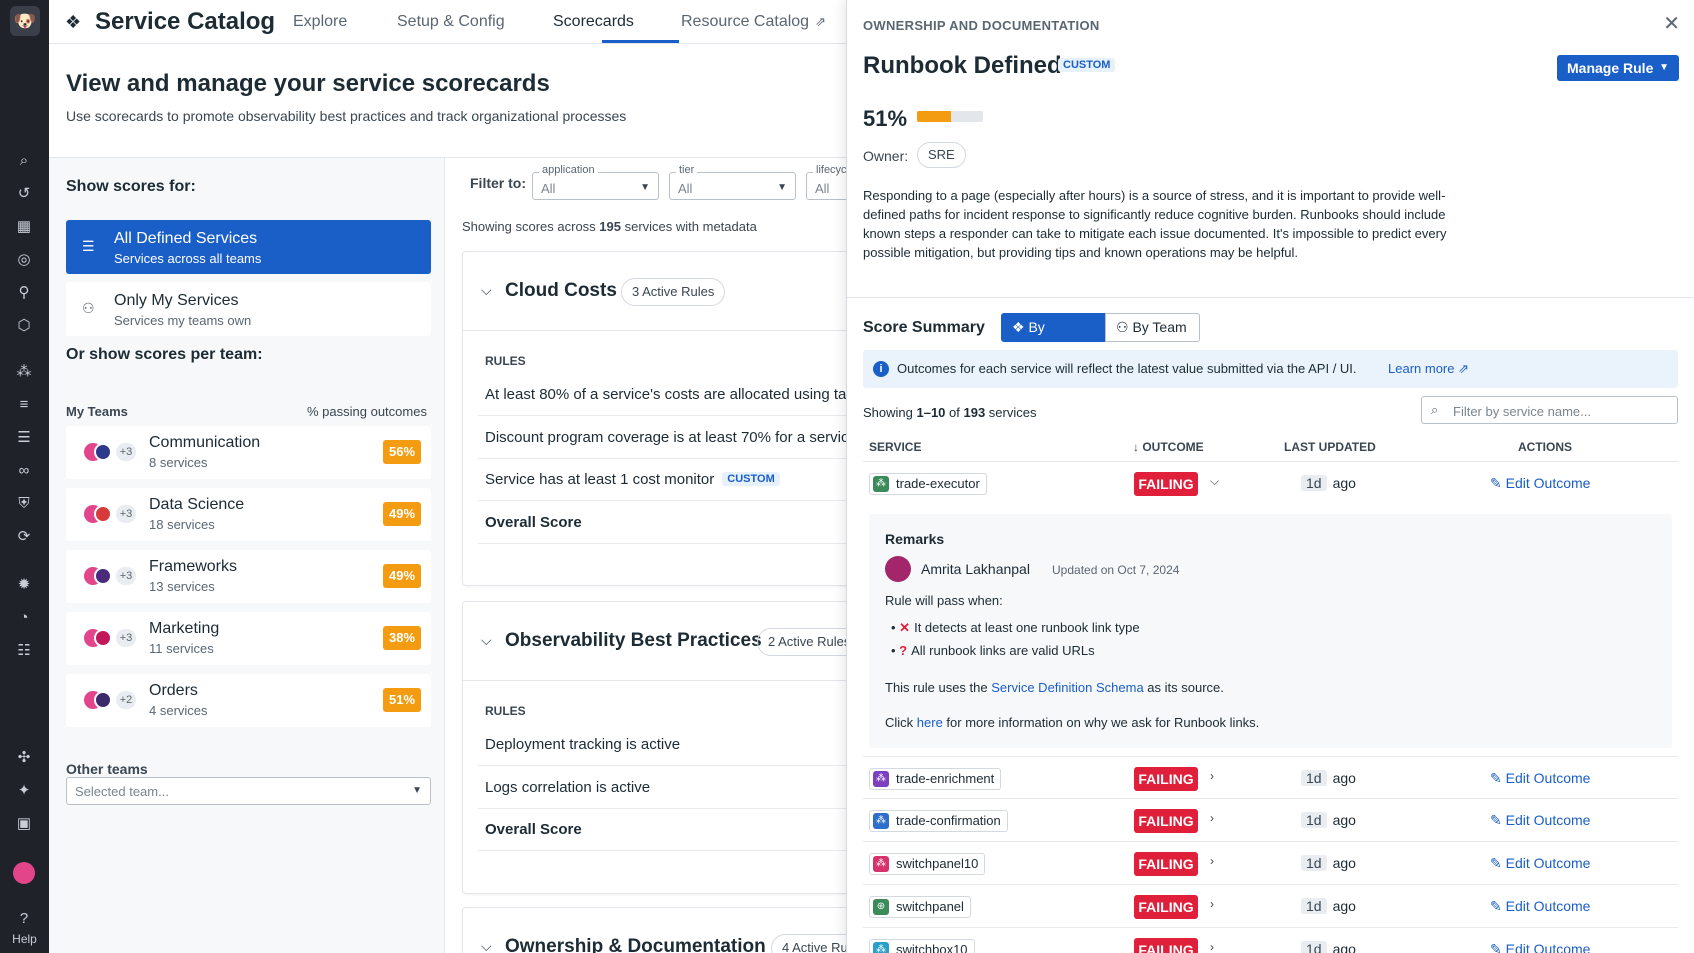  Describe the element at coordinates (1464, 368) in the screenshot. I see `external-link-icon: ⇗` at that location.